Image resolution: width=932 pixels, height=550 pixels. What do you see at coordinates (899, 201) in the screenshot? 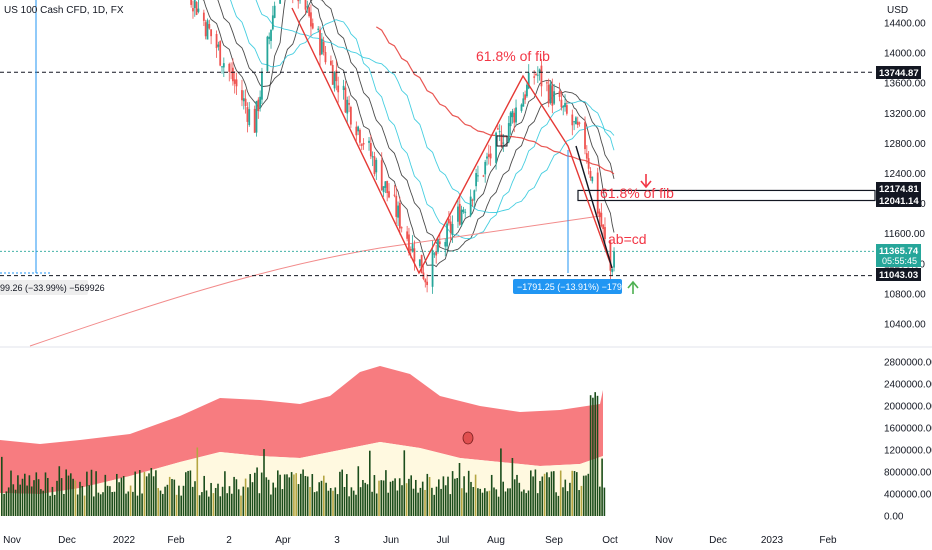
I see `svg-text: 12041.14` at bounding box center [899, 201].